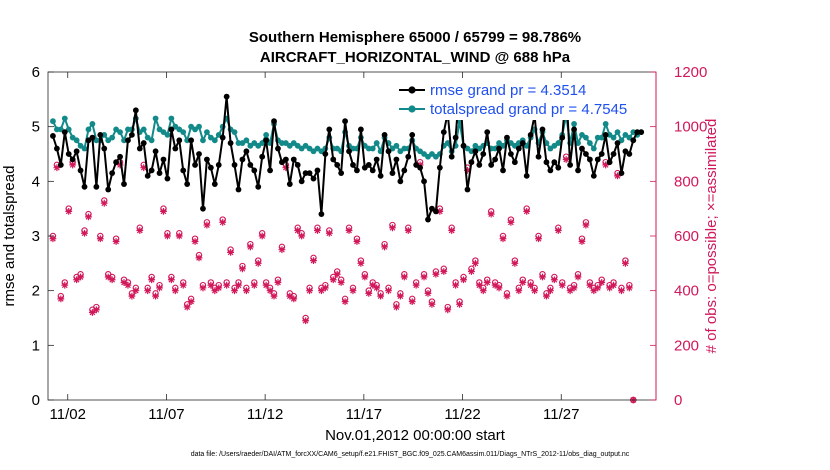  Describe the element at coordinates (36, 236) in the screenshot. I see `left-y-tick-label: 3` at that location.